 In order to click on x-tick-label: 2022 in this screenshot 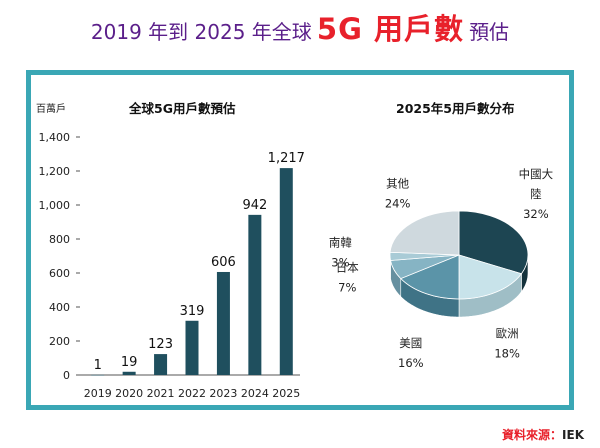, I will do `click(192, 393)`.